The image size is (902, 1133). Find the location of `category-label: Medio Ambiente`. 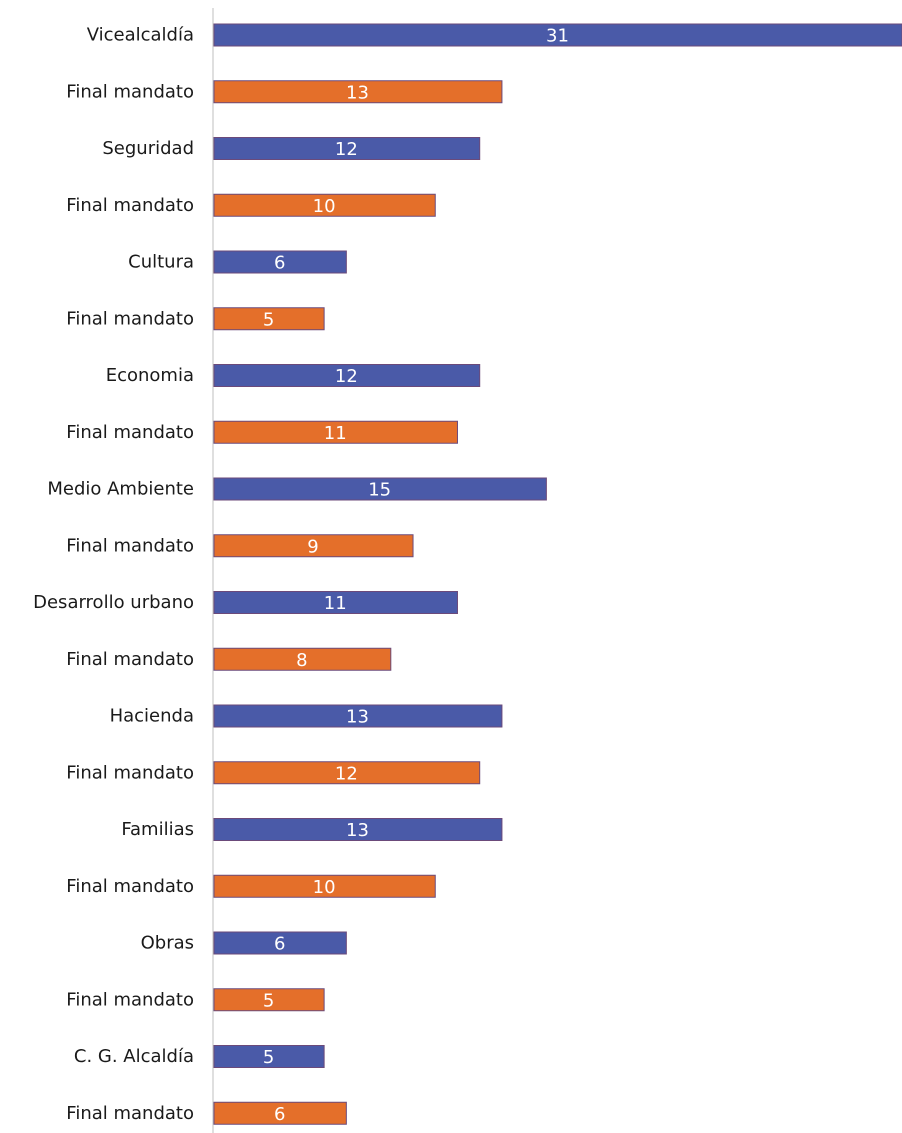

category-label: Medio Ambiente is located at coordinates (120, 489).